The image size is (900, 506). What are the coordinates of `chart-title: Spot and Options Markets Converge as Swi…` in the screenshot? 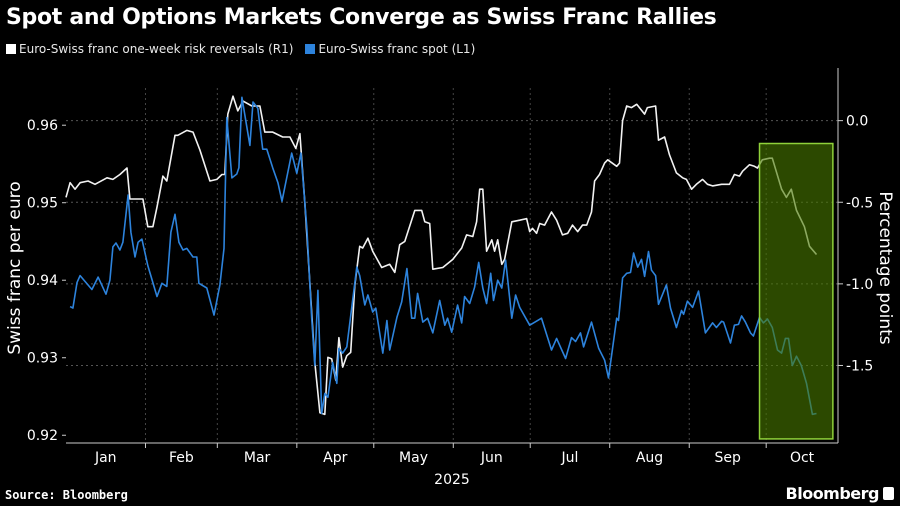 It's located at (361, 17).